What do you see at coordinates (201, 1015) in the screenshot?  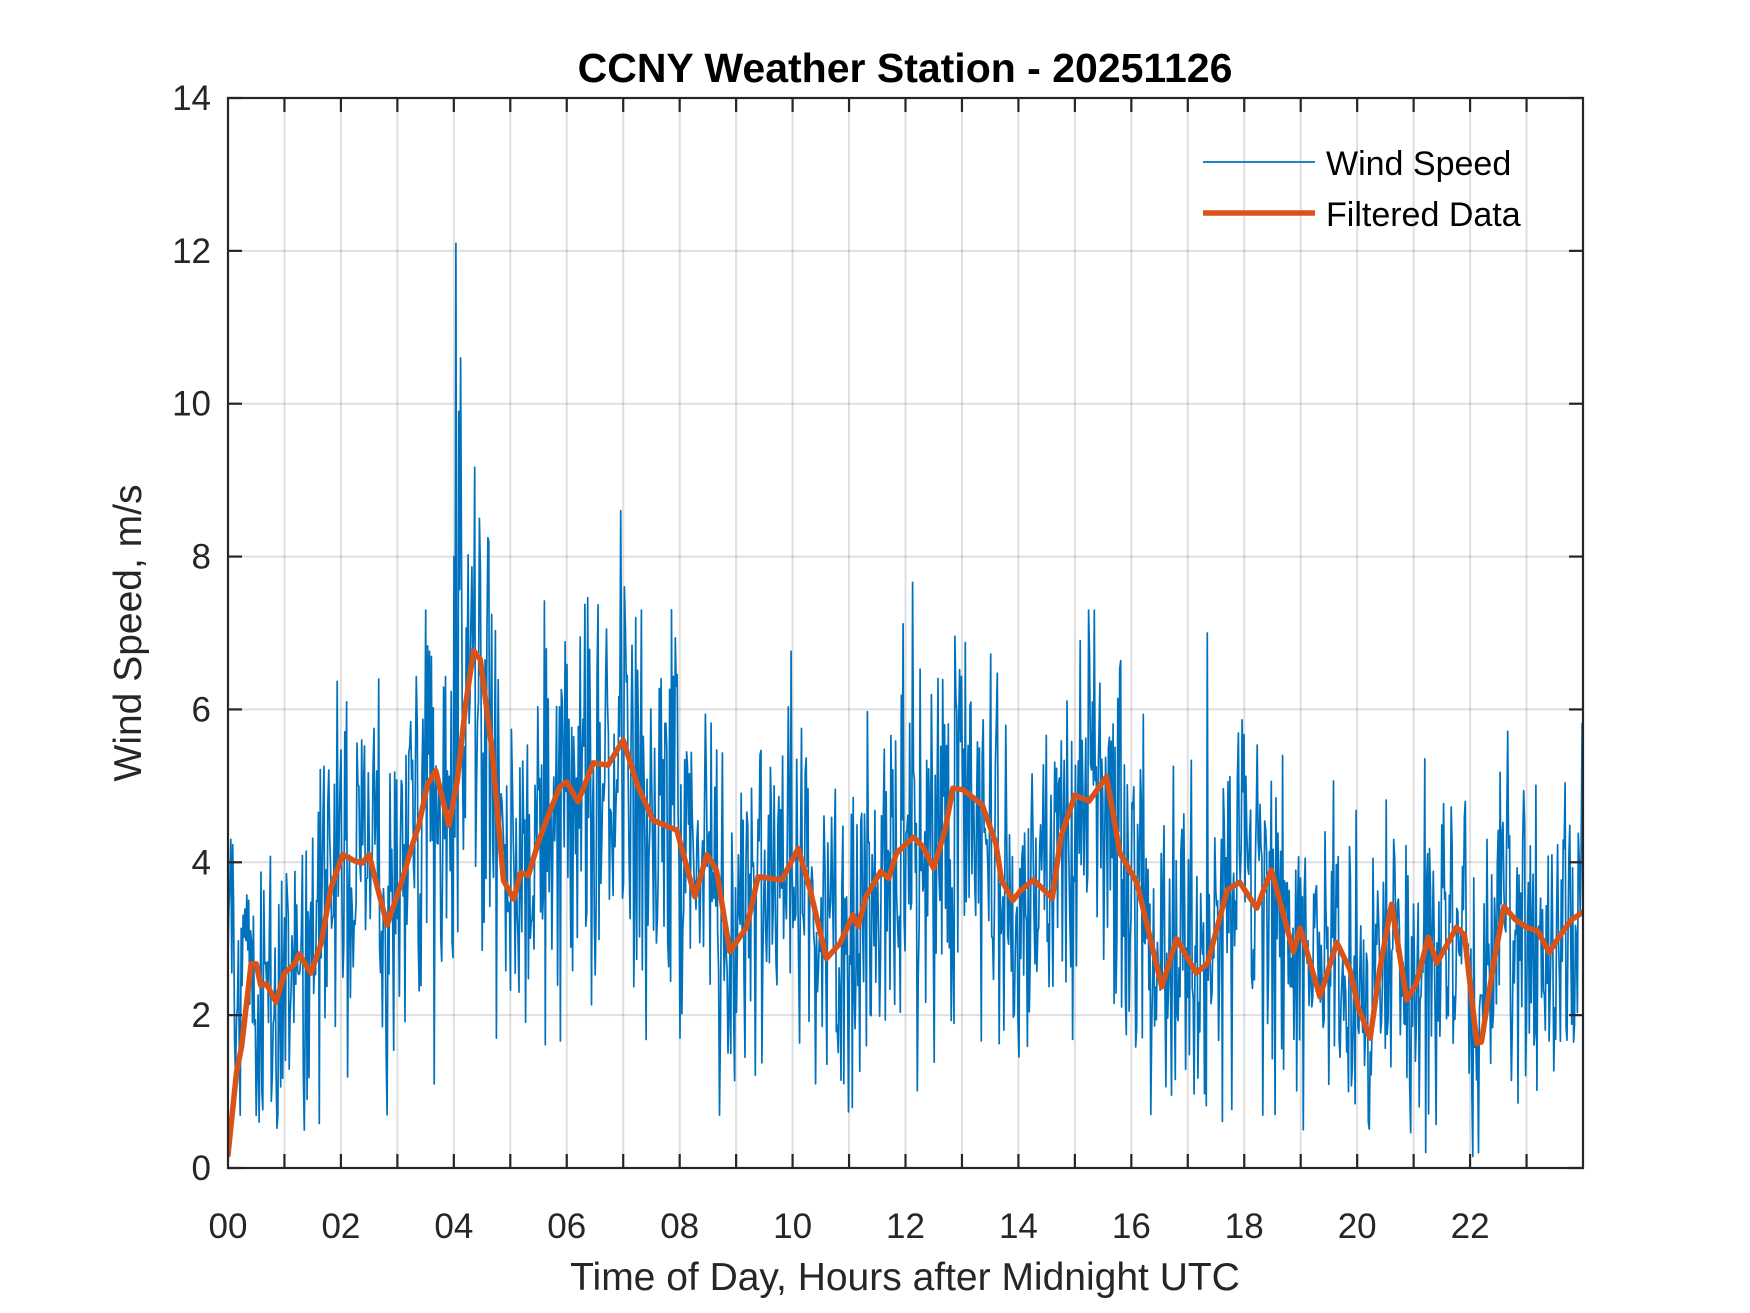 I see `y-tick-label: 2` at bounding box center [201, 1015].